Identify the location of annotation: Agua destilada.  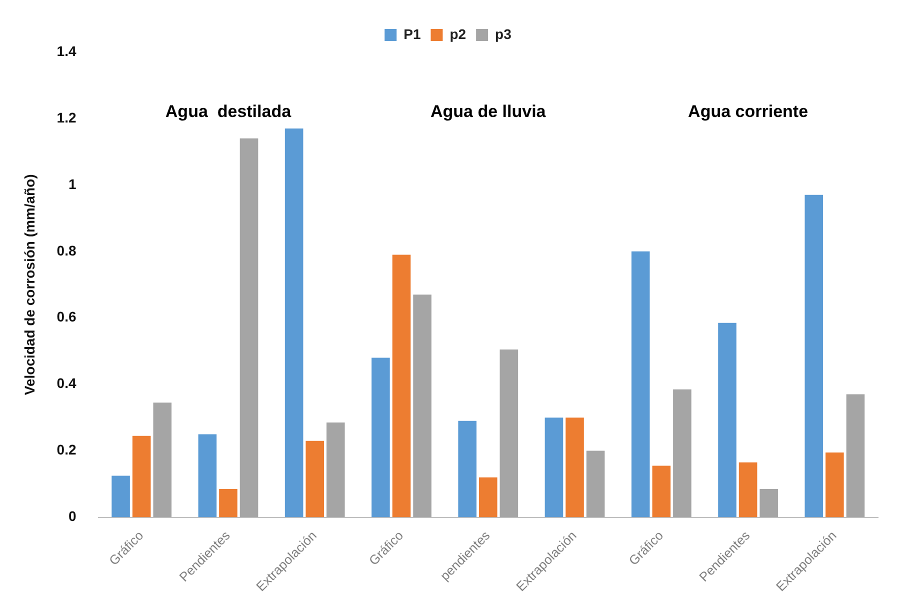
(228, 112).